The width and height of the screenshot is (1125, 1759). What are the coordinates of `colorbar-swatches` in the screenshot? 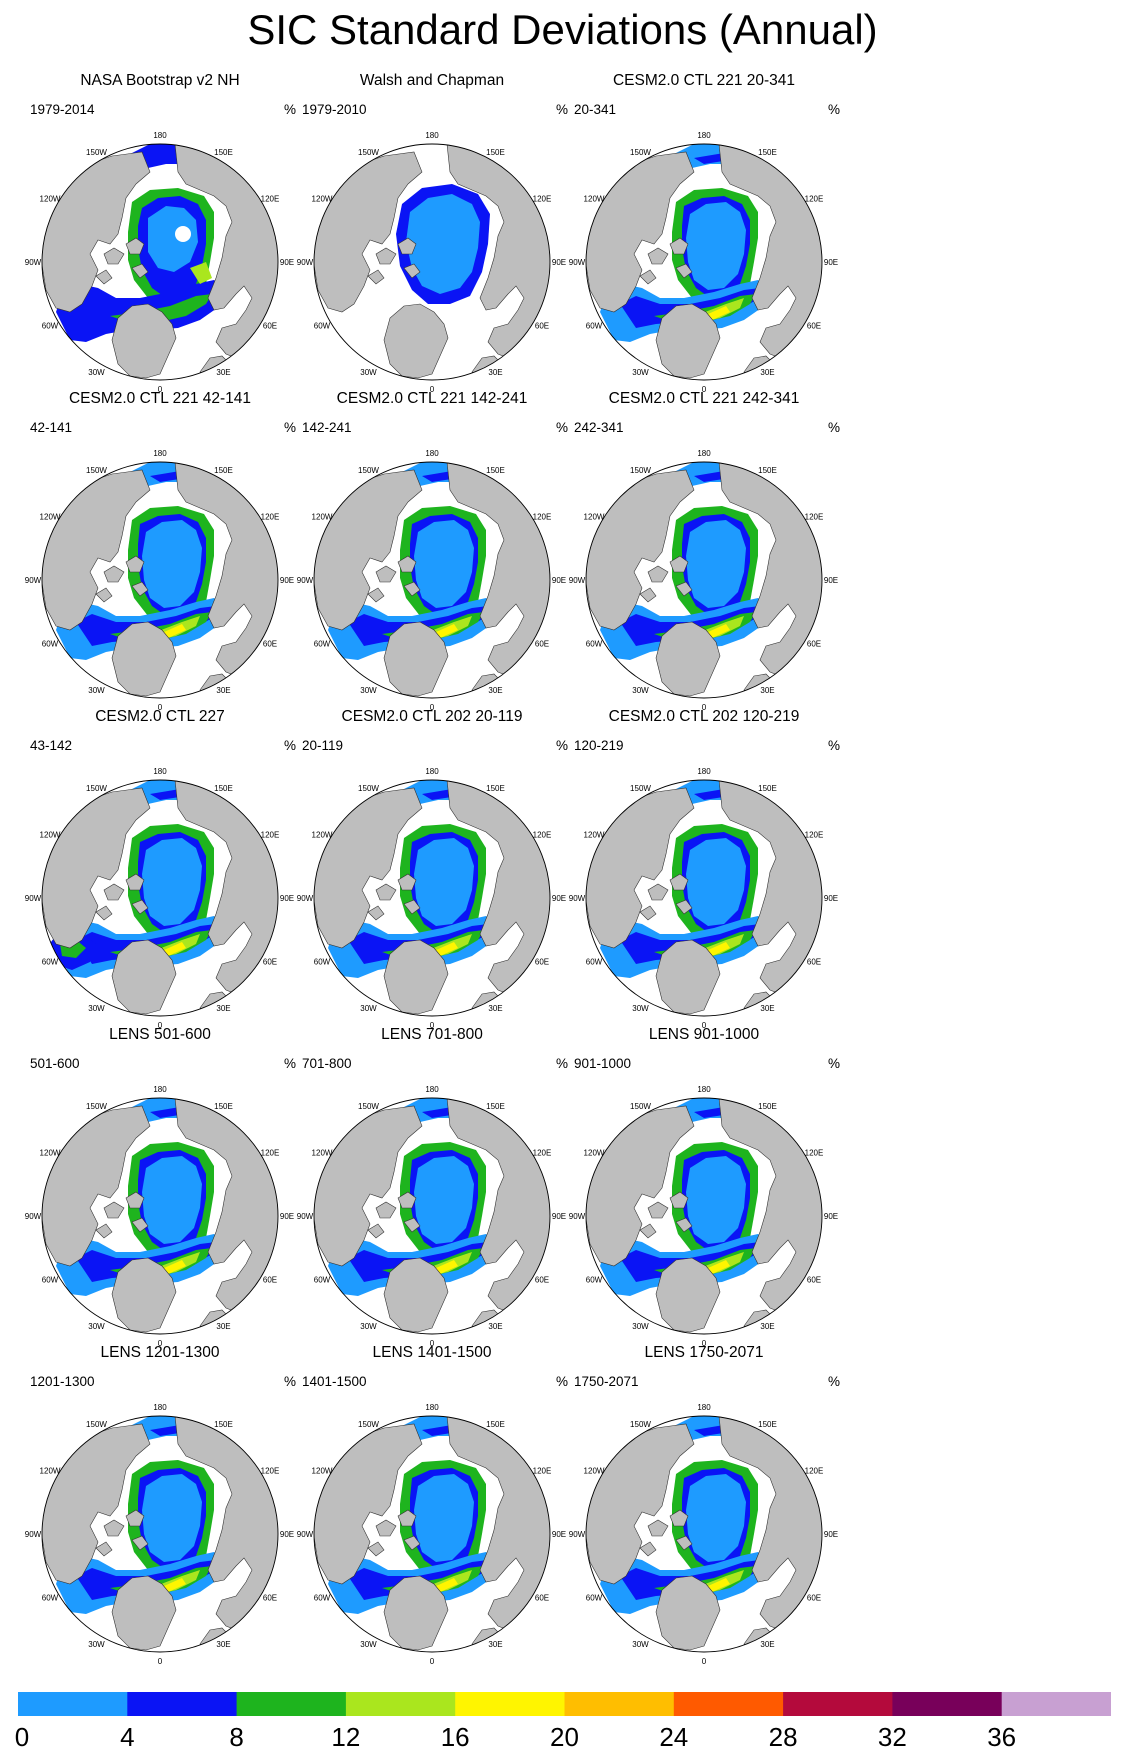 It's located at (564, 1704).